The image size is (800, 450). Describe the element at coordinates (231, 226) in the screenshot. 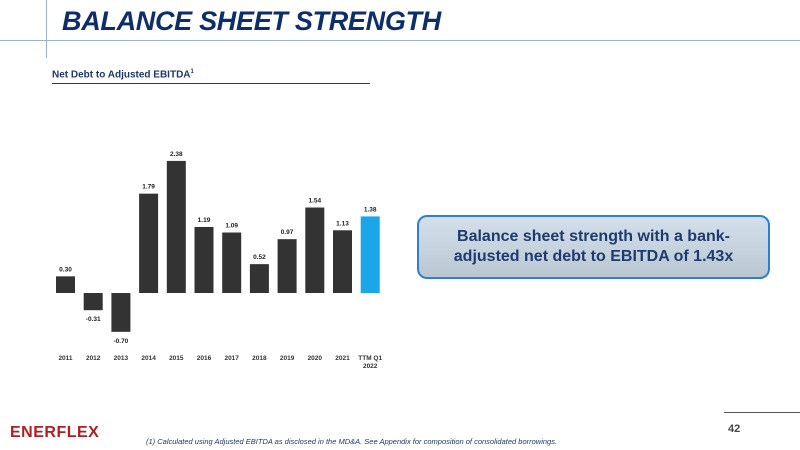

I see `data-label: 1.09` at that location.